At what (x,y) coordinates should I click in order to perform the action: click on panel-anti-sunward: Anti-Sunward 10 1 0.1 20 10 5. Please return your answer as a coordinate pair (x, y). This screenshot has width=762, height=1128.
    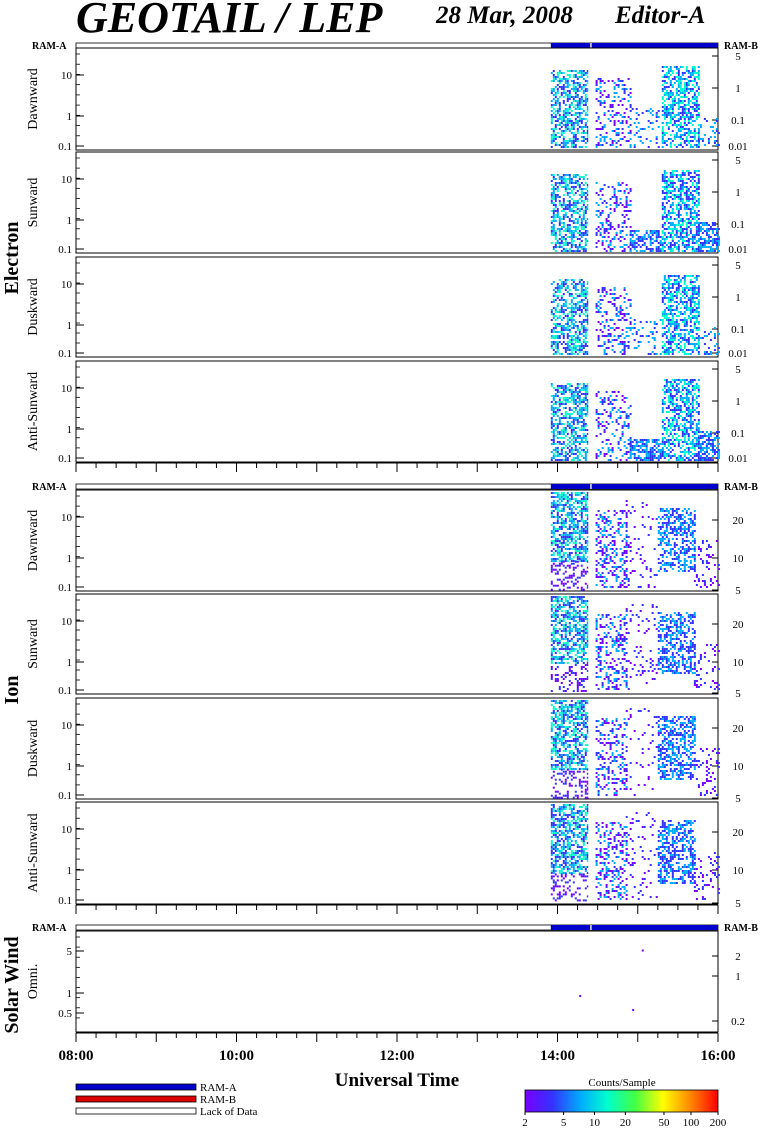
    Looking at the image, I should click on (385, 855).